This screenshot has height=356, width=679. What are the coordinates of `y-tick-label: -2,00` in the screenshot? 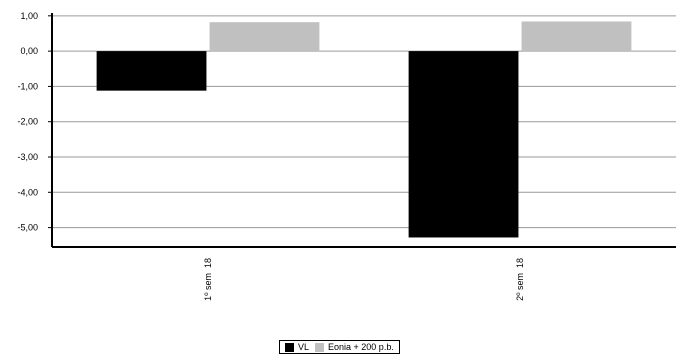 It's located at (27, 122).